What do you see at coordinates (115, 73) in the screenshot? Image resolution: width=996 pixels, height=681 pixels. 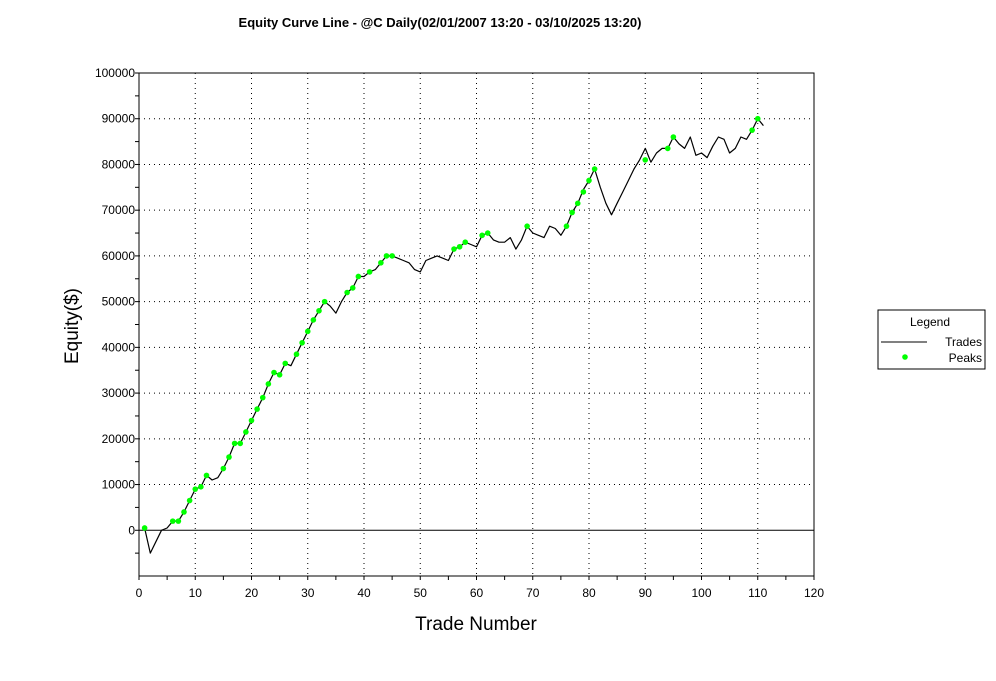 I see `y-tick-label: 100000` at bounding box center [115, 73].